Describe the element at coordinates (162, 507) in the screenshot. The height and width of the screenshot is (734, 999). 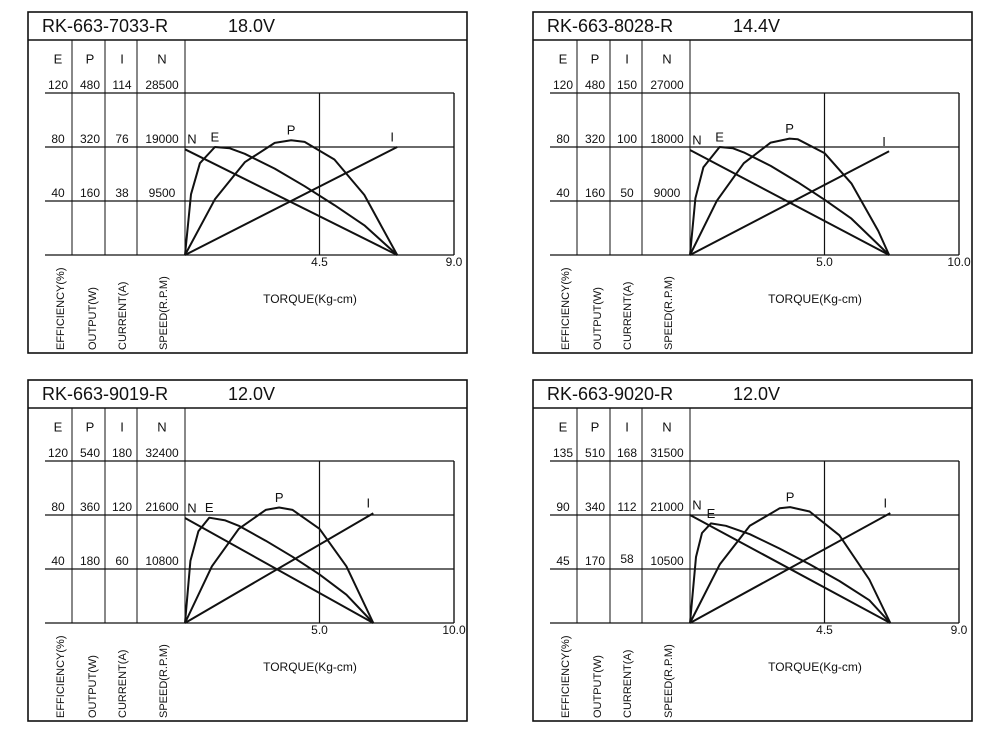
I see `y-tick-label: 21600` at that location.